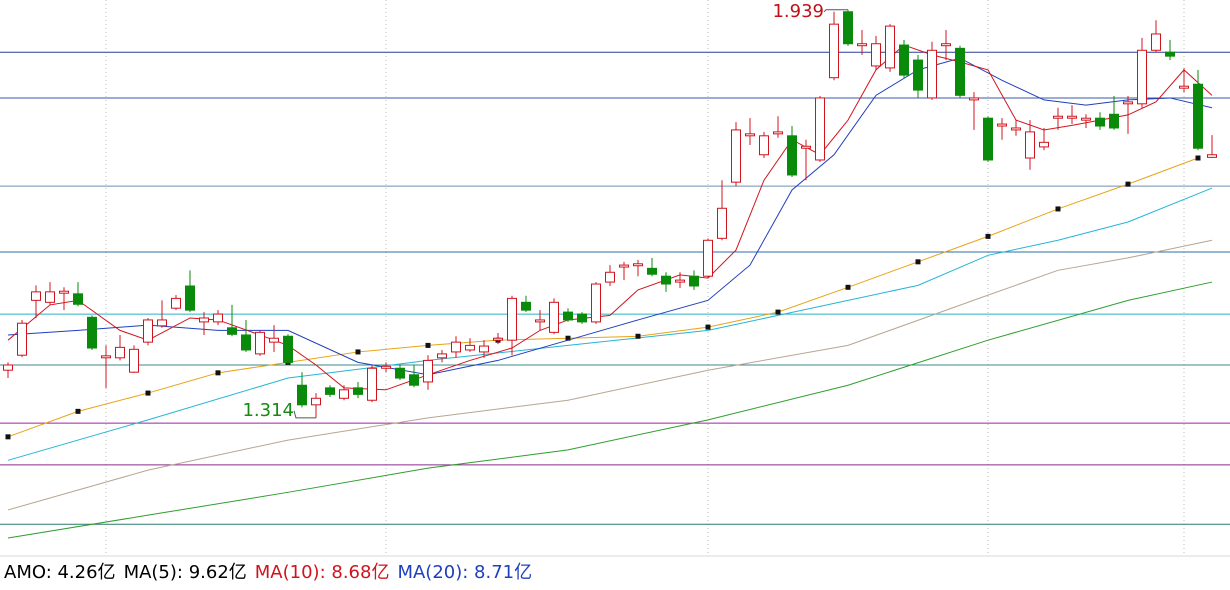 The image size is (1230, 590). I want to click on legend-entry: AMO: 4.26亿, so click(60, 572).